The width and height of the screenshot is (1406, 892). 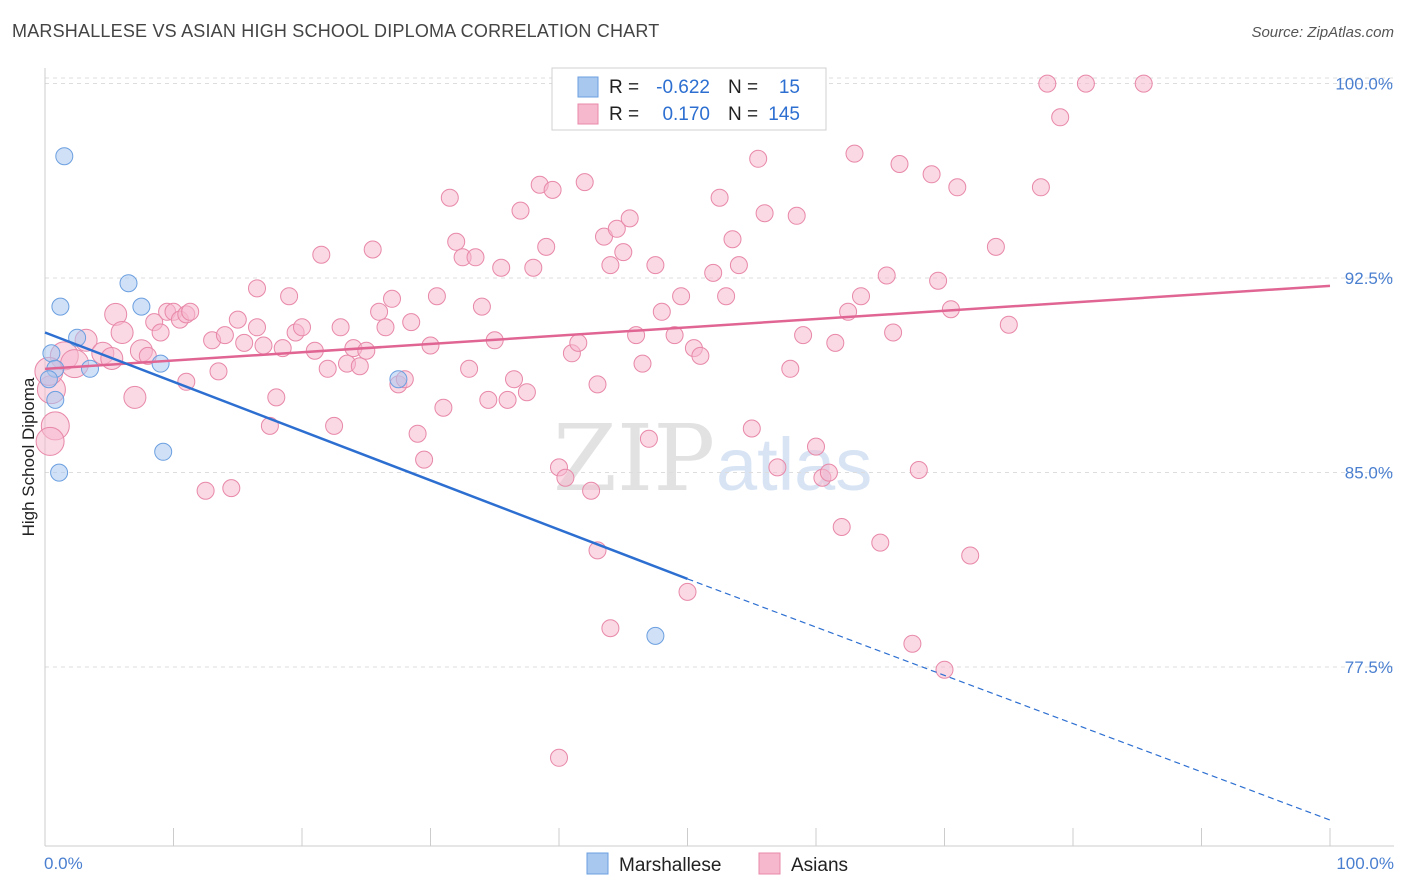 I want to click on legend-swatch-asians, so click(x=588, y=114).